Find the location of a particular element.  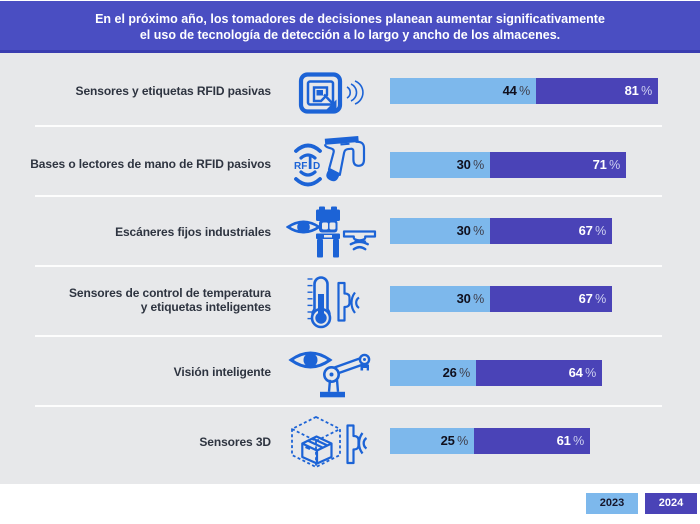

svg-text: RF is located at coordinates (300, 166).